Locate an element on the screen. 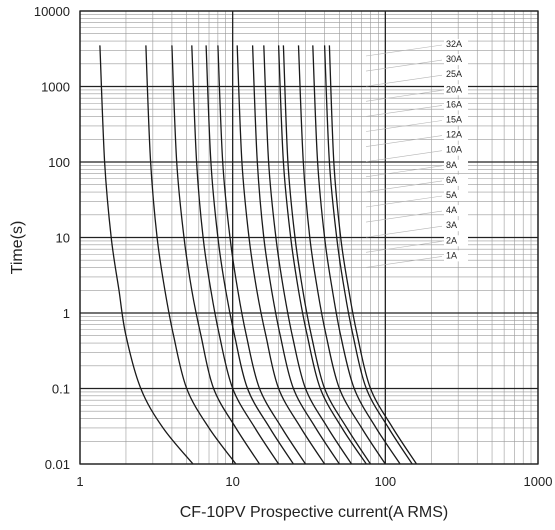 Image resolution: width=555 pixels, height=530 pixels. y-tick-label: 0.01 is located at coordinates (57, 464).